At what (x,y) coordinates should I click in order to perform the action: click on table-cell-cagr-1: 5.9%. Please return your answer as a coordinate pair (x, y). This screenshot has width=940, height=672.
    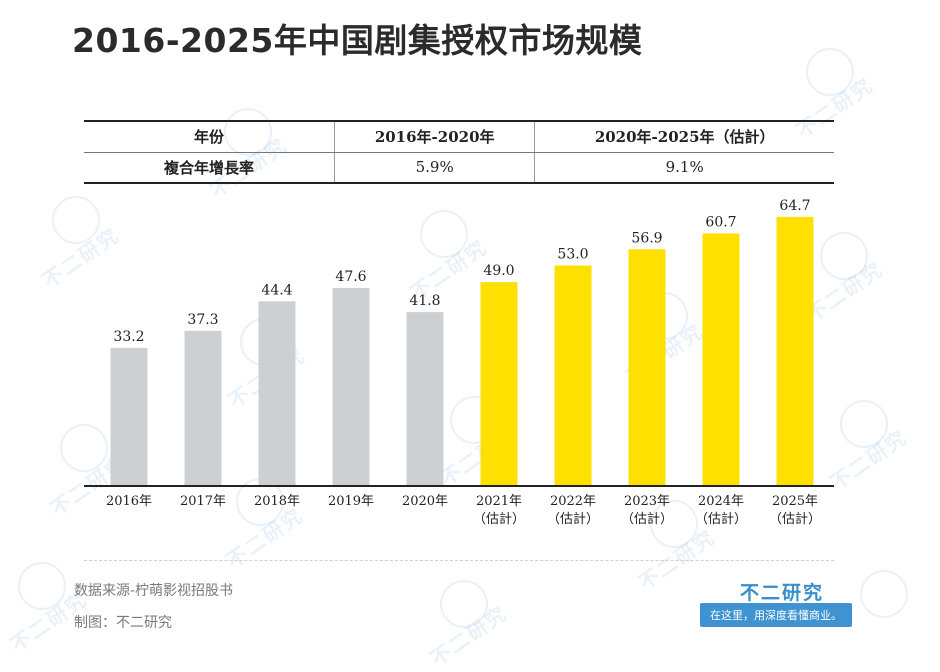
    Looking at the image, I should click on (434, 168).